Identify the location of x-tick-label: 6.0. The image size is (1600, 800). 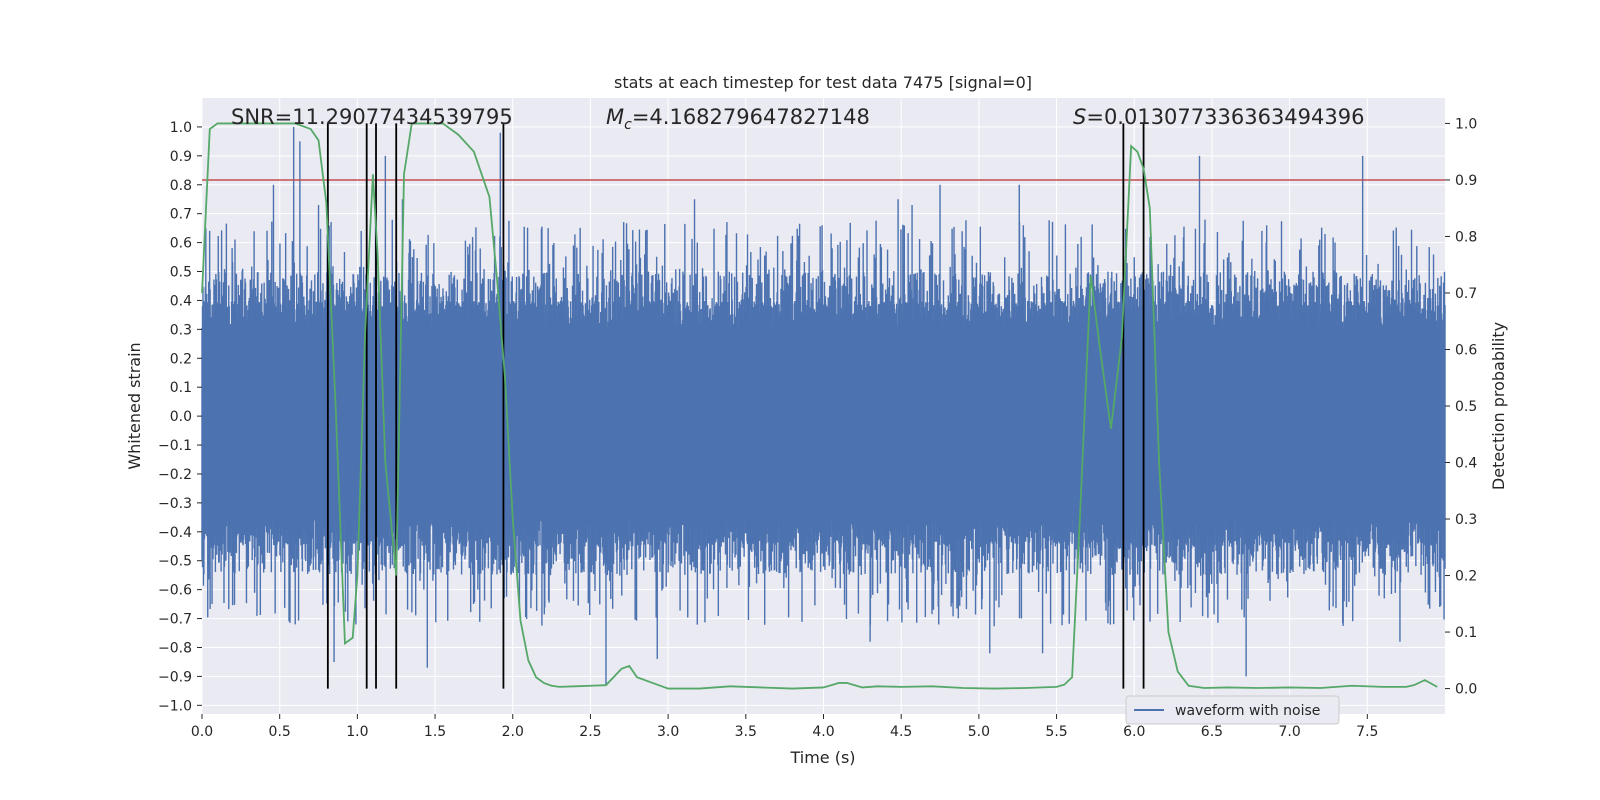
(1134, 732).